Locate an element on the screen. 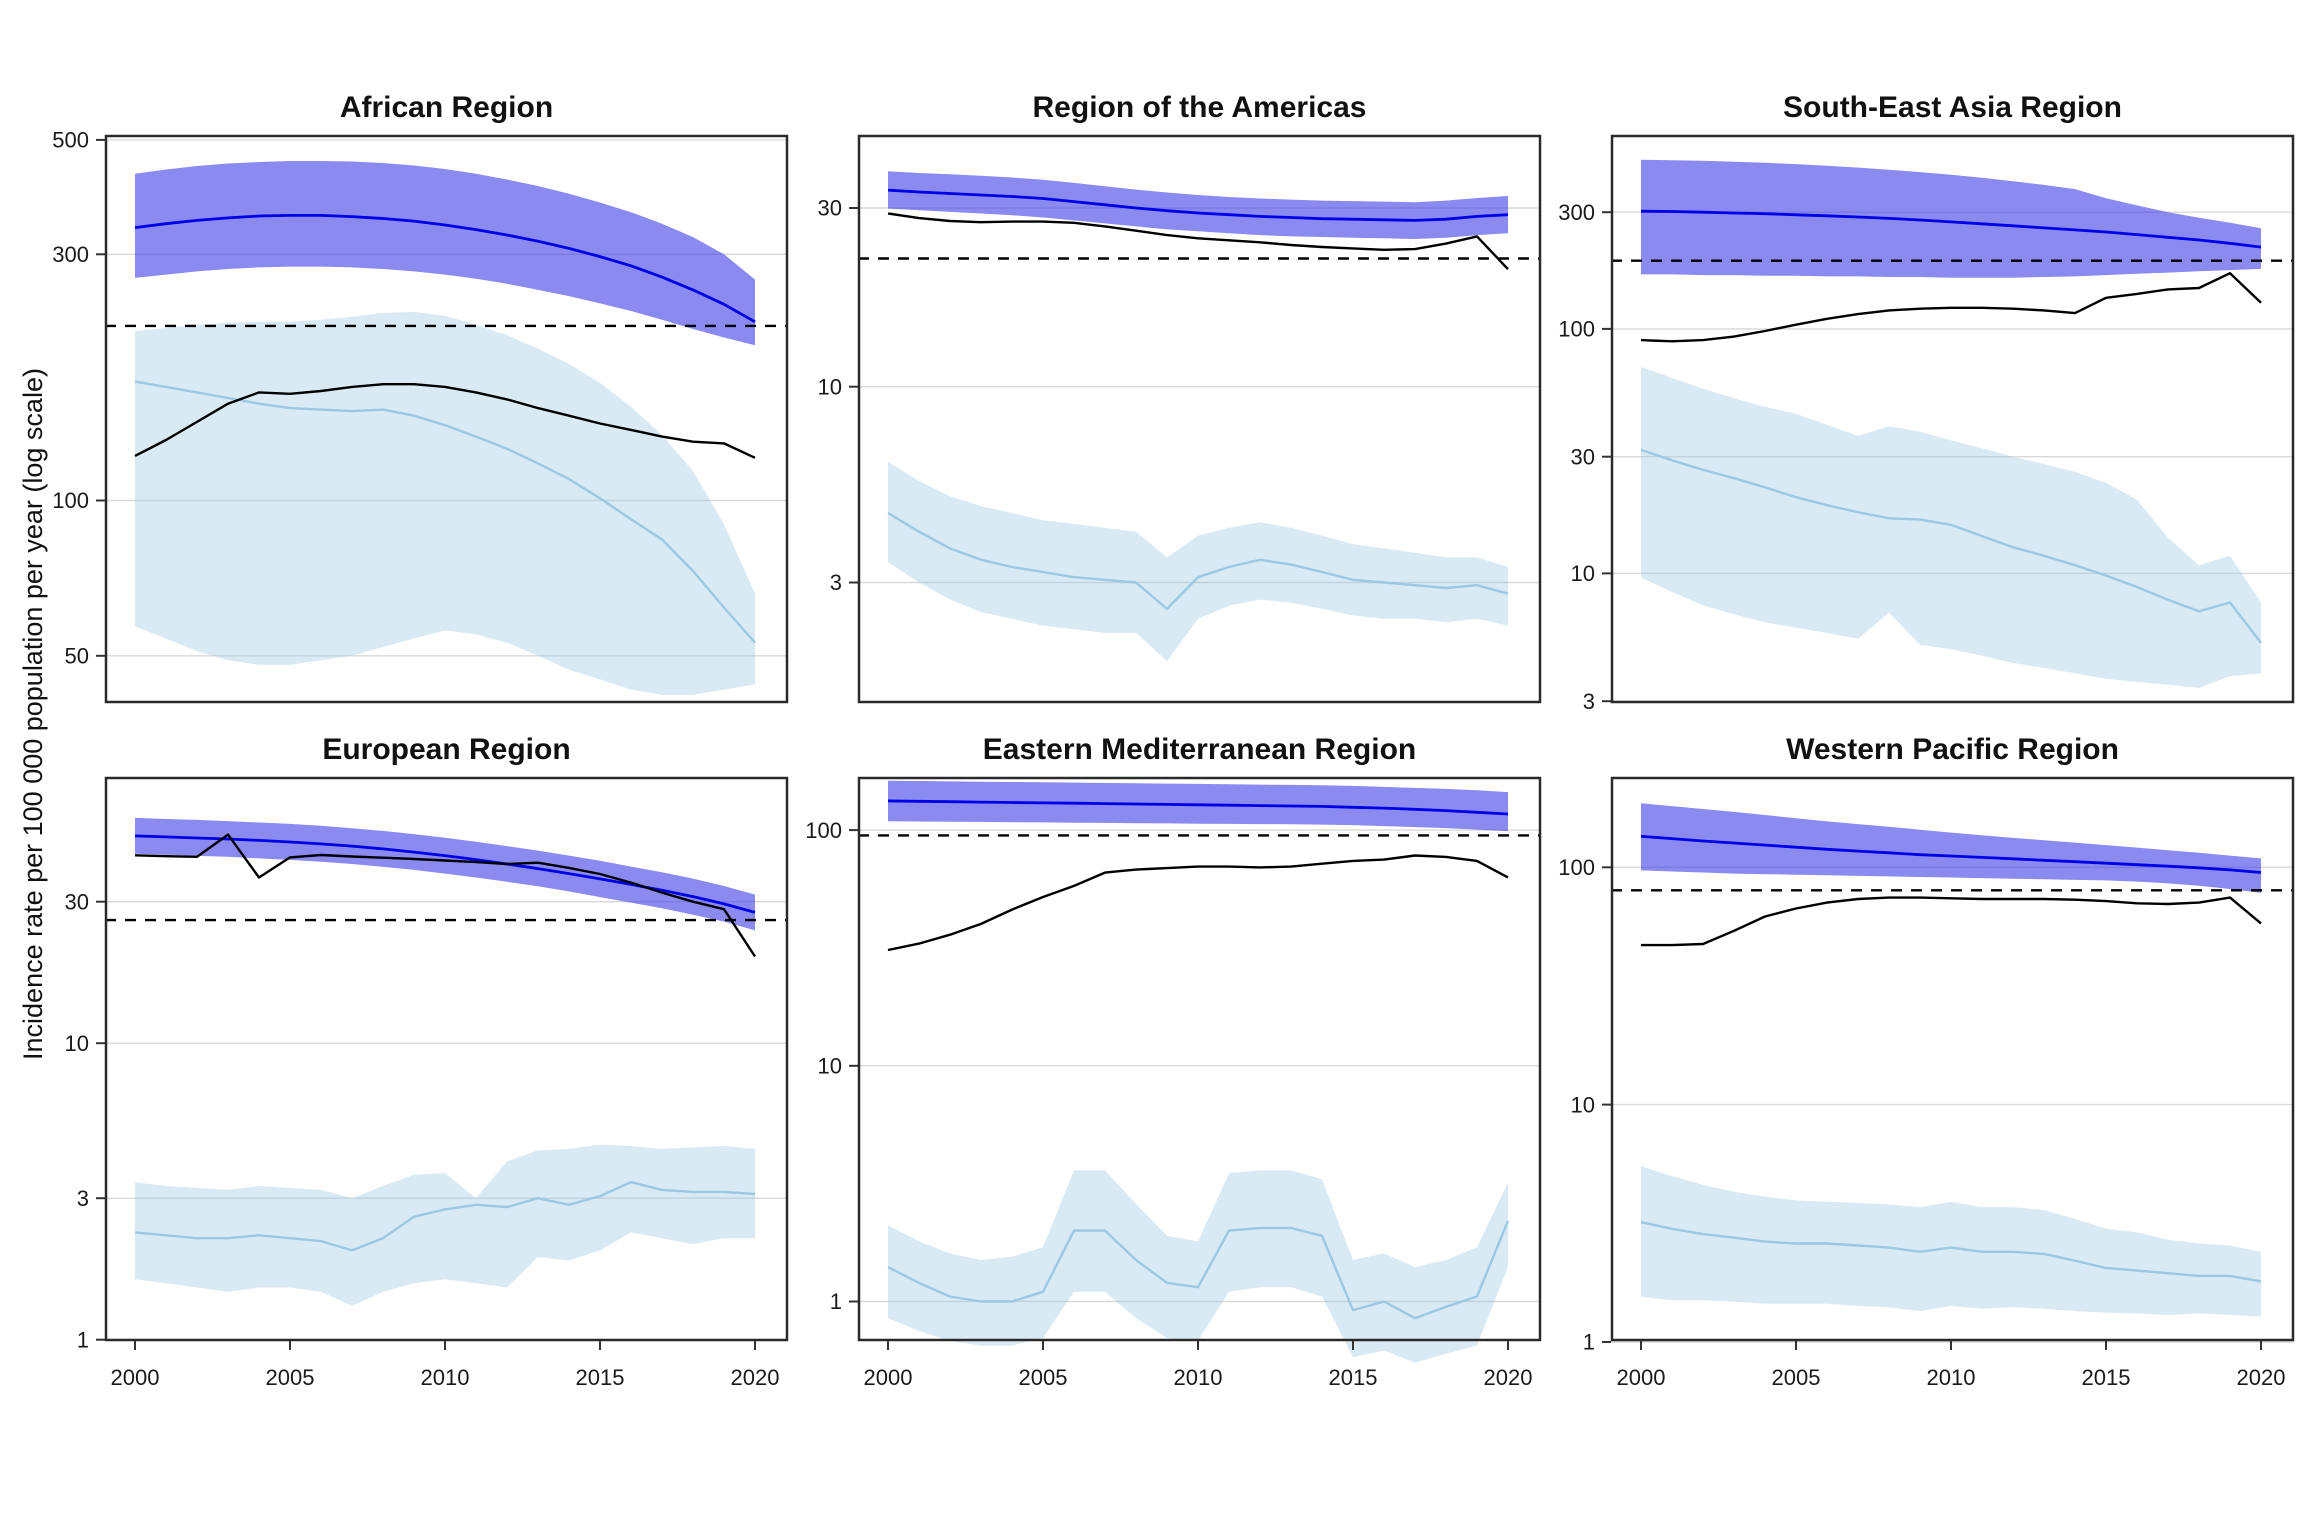 This screenshot has width=2304, height=1536. plot-african-region: 500 300 100 50 is located at coordinates (420, 416).